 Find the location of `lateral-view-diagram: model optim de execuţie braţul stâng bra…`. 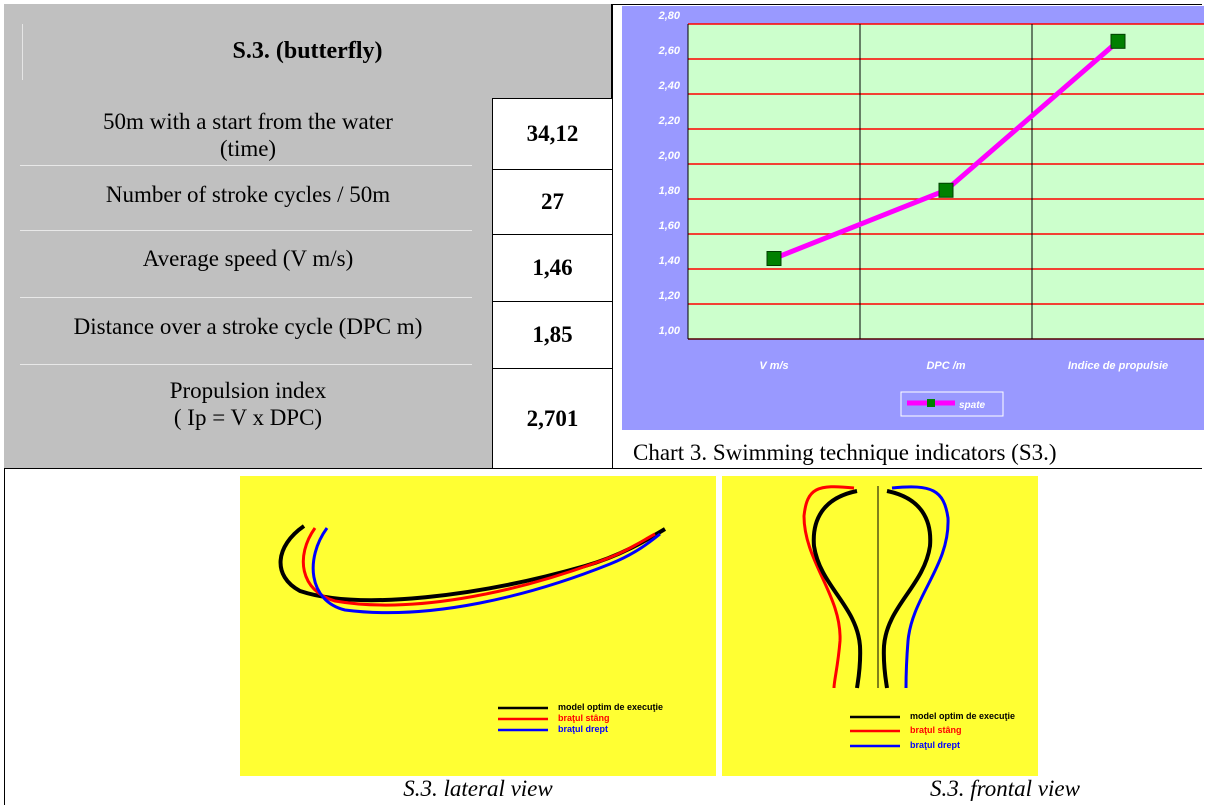

lateral-view-diagram: model optim de execuţie braţul stâng bra… is located at coordinates (478, 626).